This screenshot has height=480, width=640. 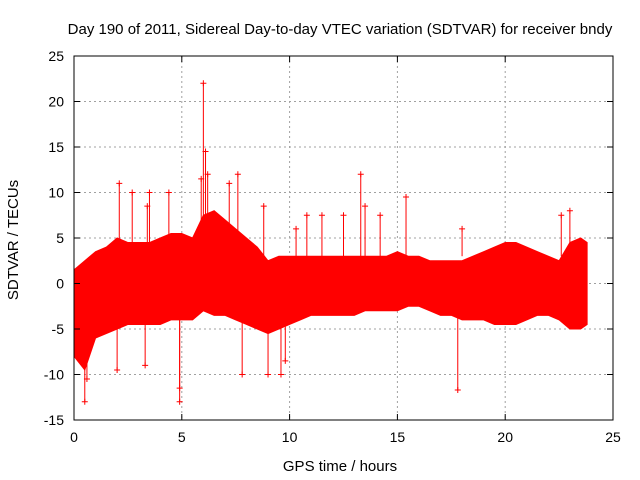 What do you see at coordinates (182, 437) in the screenshot?
I see `x-tick-label: 5` at bounding box center [182, 437].